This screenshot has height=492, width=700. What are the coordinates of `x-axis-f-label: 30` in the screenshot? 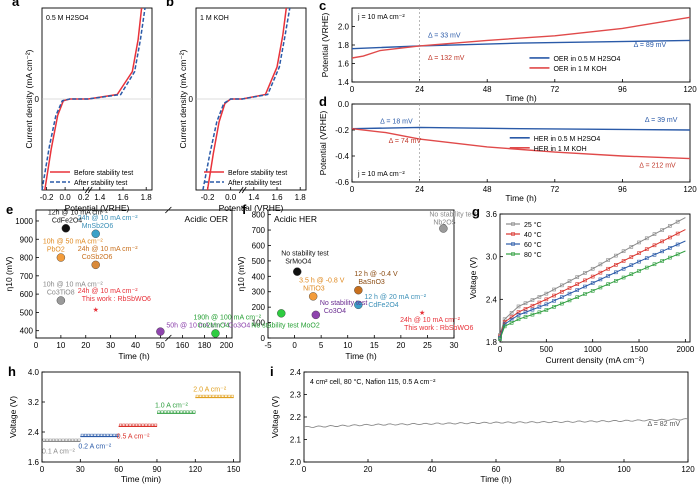 It's located at (454, 345).